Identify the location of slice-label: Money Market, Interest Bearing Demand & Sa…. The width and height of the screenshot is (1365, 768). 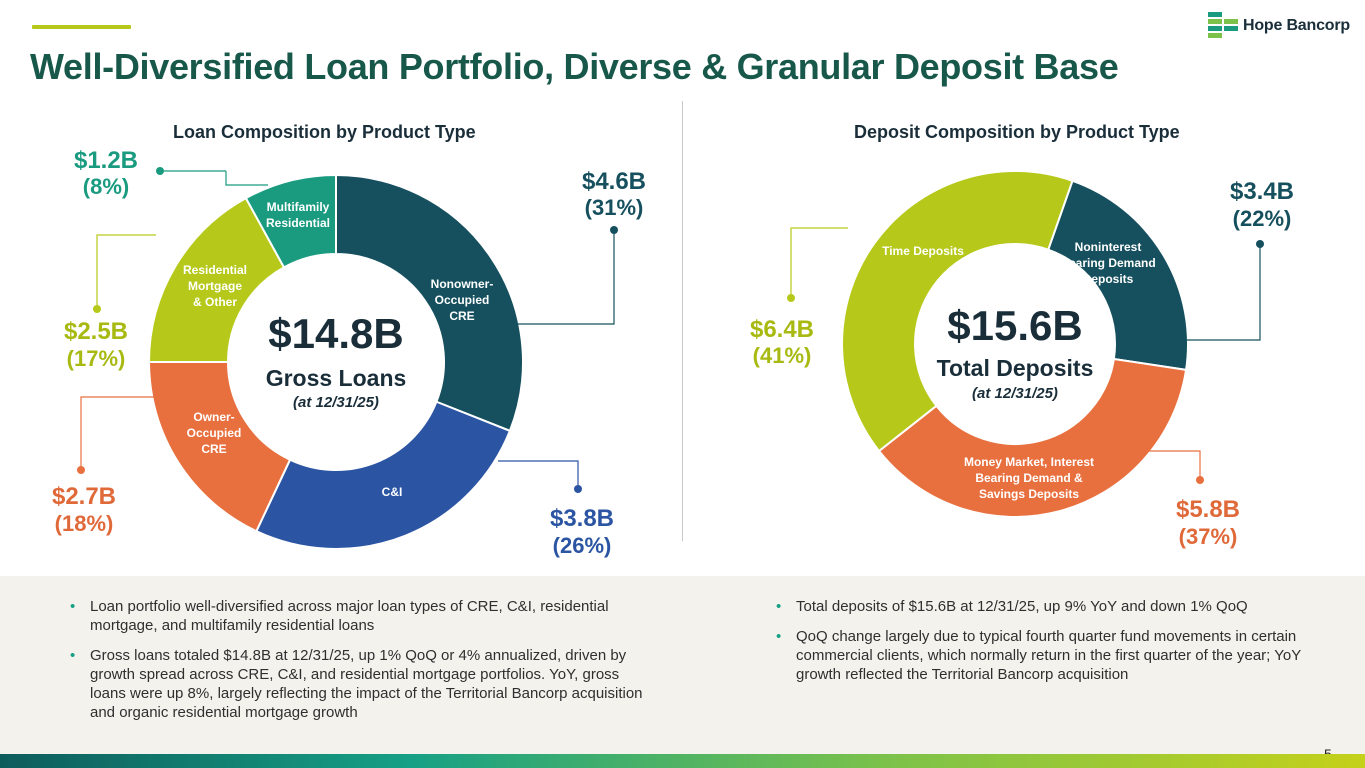
(1029, 478).